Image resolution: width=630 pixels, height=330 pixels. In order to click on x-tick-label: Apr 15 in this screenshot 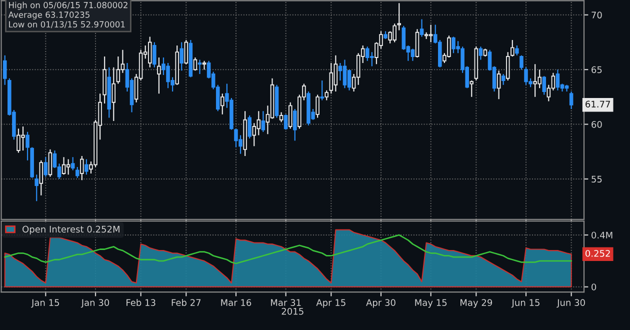, I will do `click(331, 303)`.